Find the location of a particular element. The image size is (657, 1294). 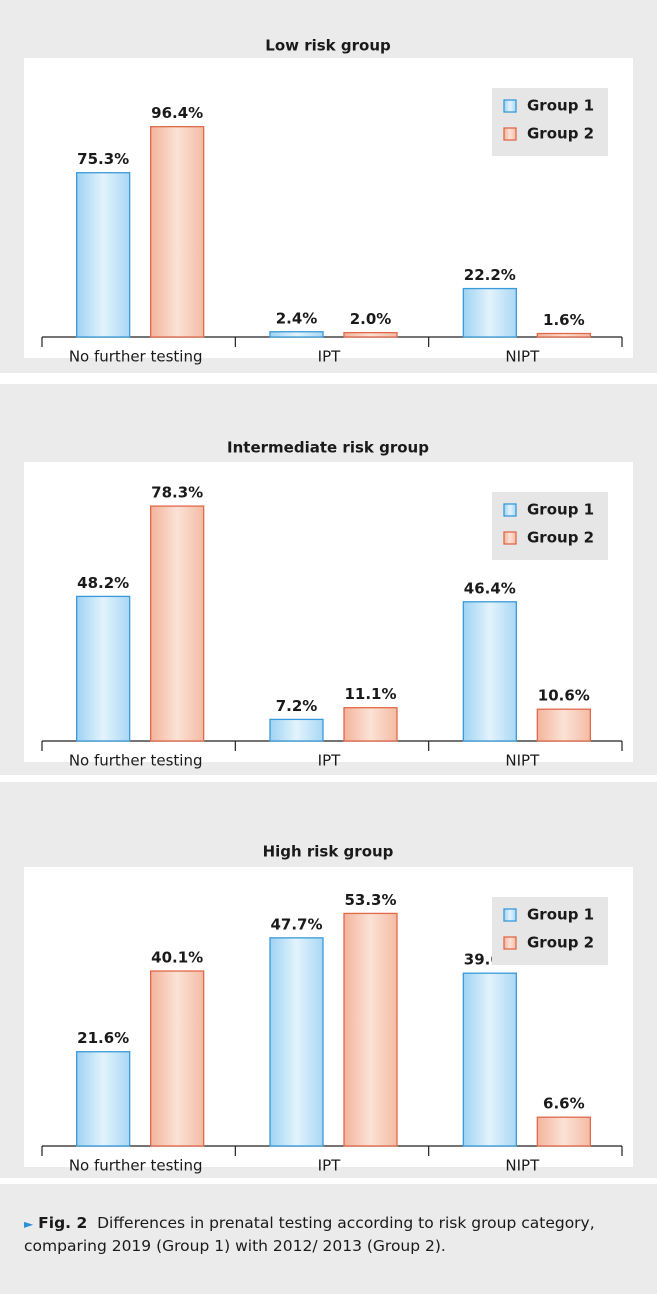

value-label: 96.4% is located at coordinates (177, 113).